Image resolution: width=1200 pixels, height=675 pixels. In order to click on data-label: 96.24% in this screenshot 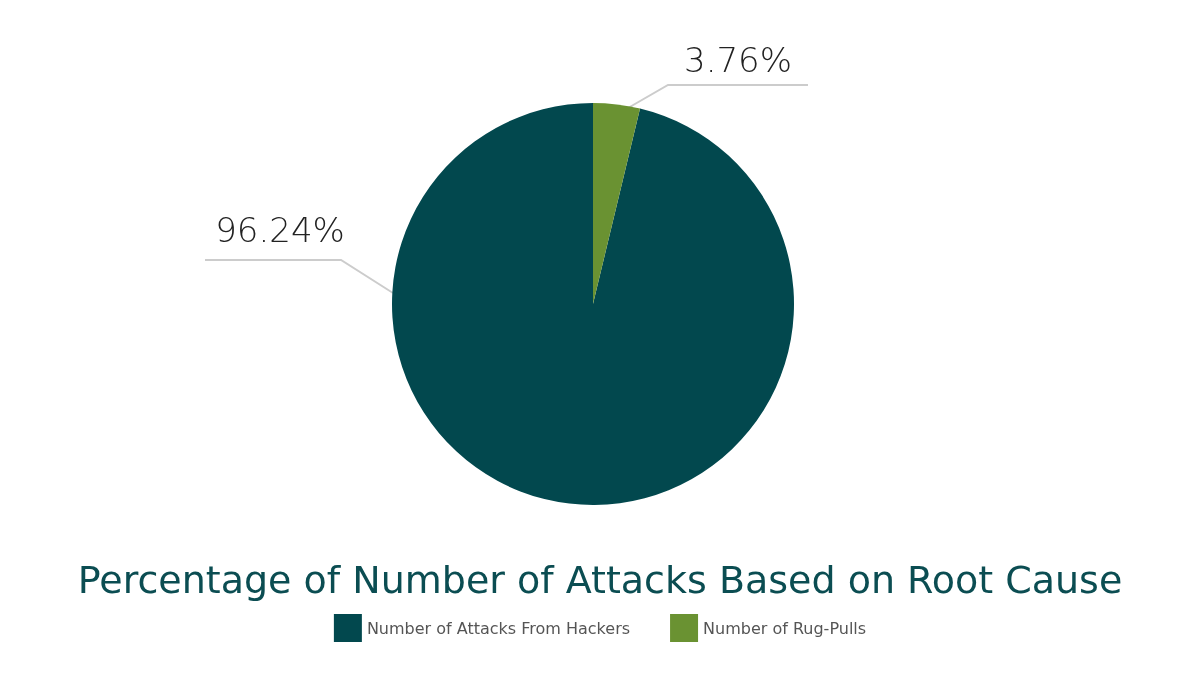, I will do `click(280, 230)`.